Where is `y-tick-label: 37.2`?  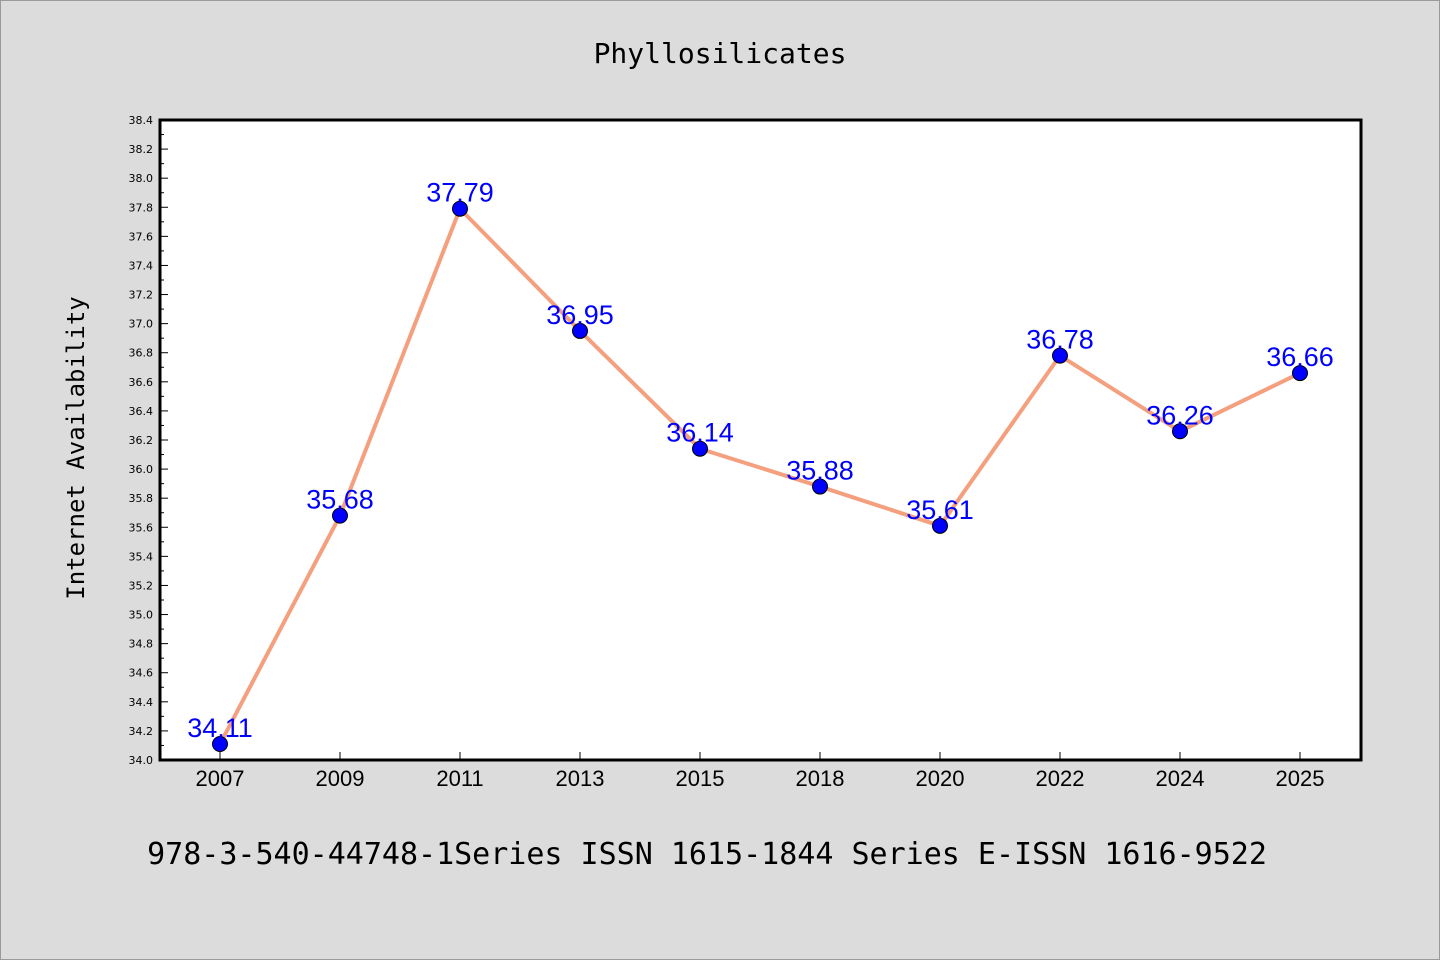 y-tick-label: 37.2 is located at coordinates (141, 295).